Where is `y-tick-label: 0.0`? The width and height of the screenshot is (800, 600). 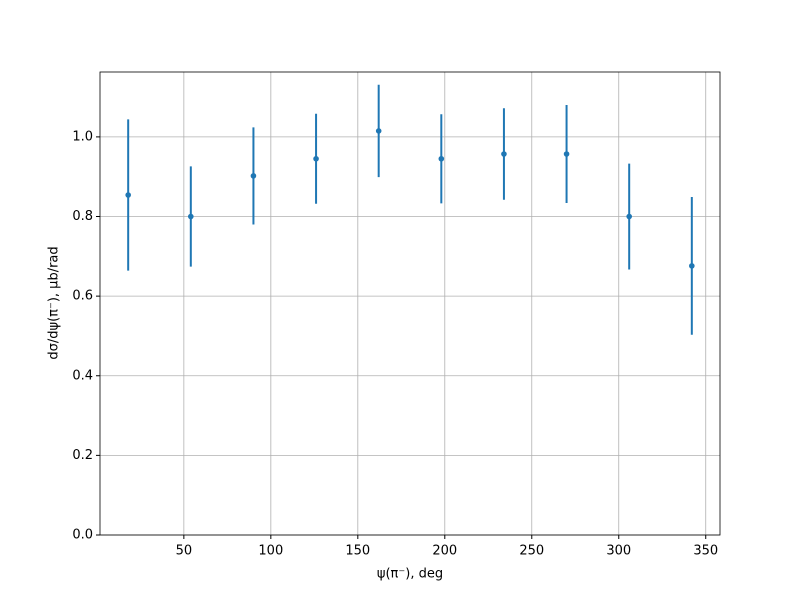
y-tick-label: 0.0 is located at coordinates (82, 535).